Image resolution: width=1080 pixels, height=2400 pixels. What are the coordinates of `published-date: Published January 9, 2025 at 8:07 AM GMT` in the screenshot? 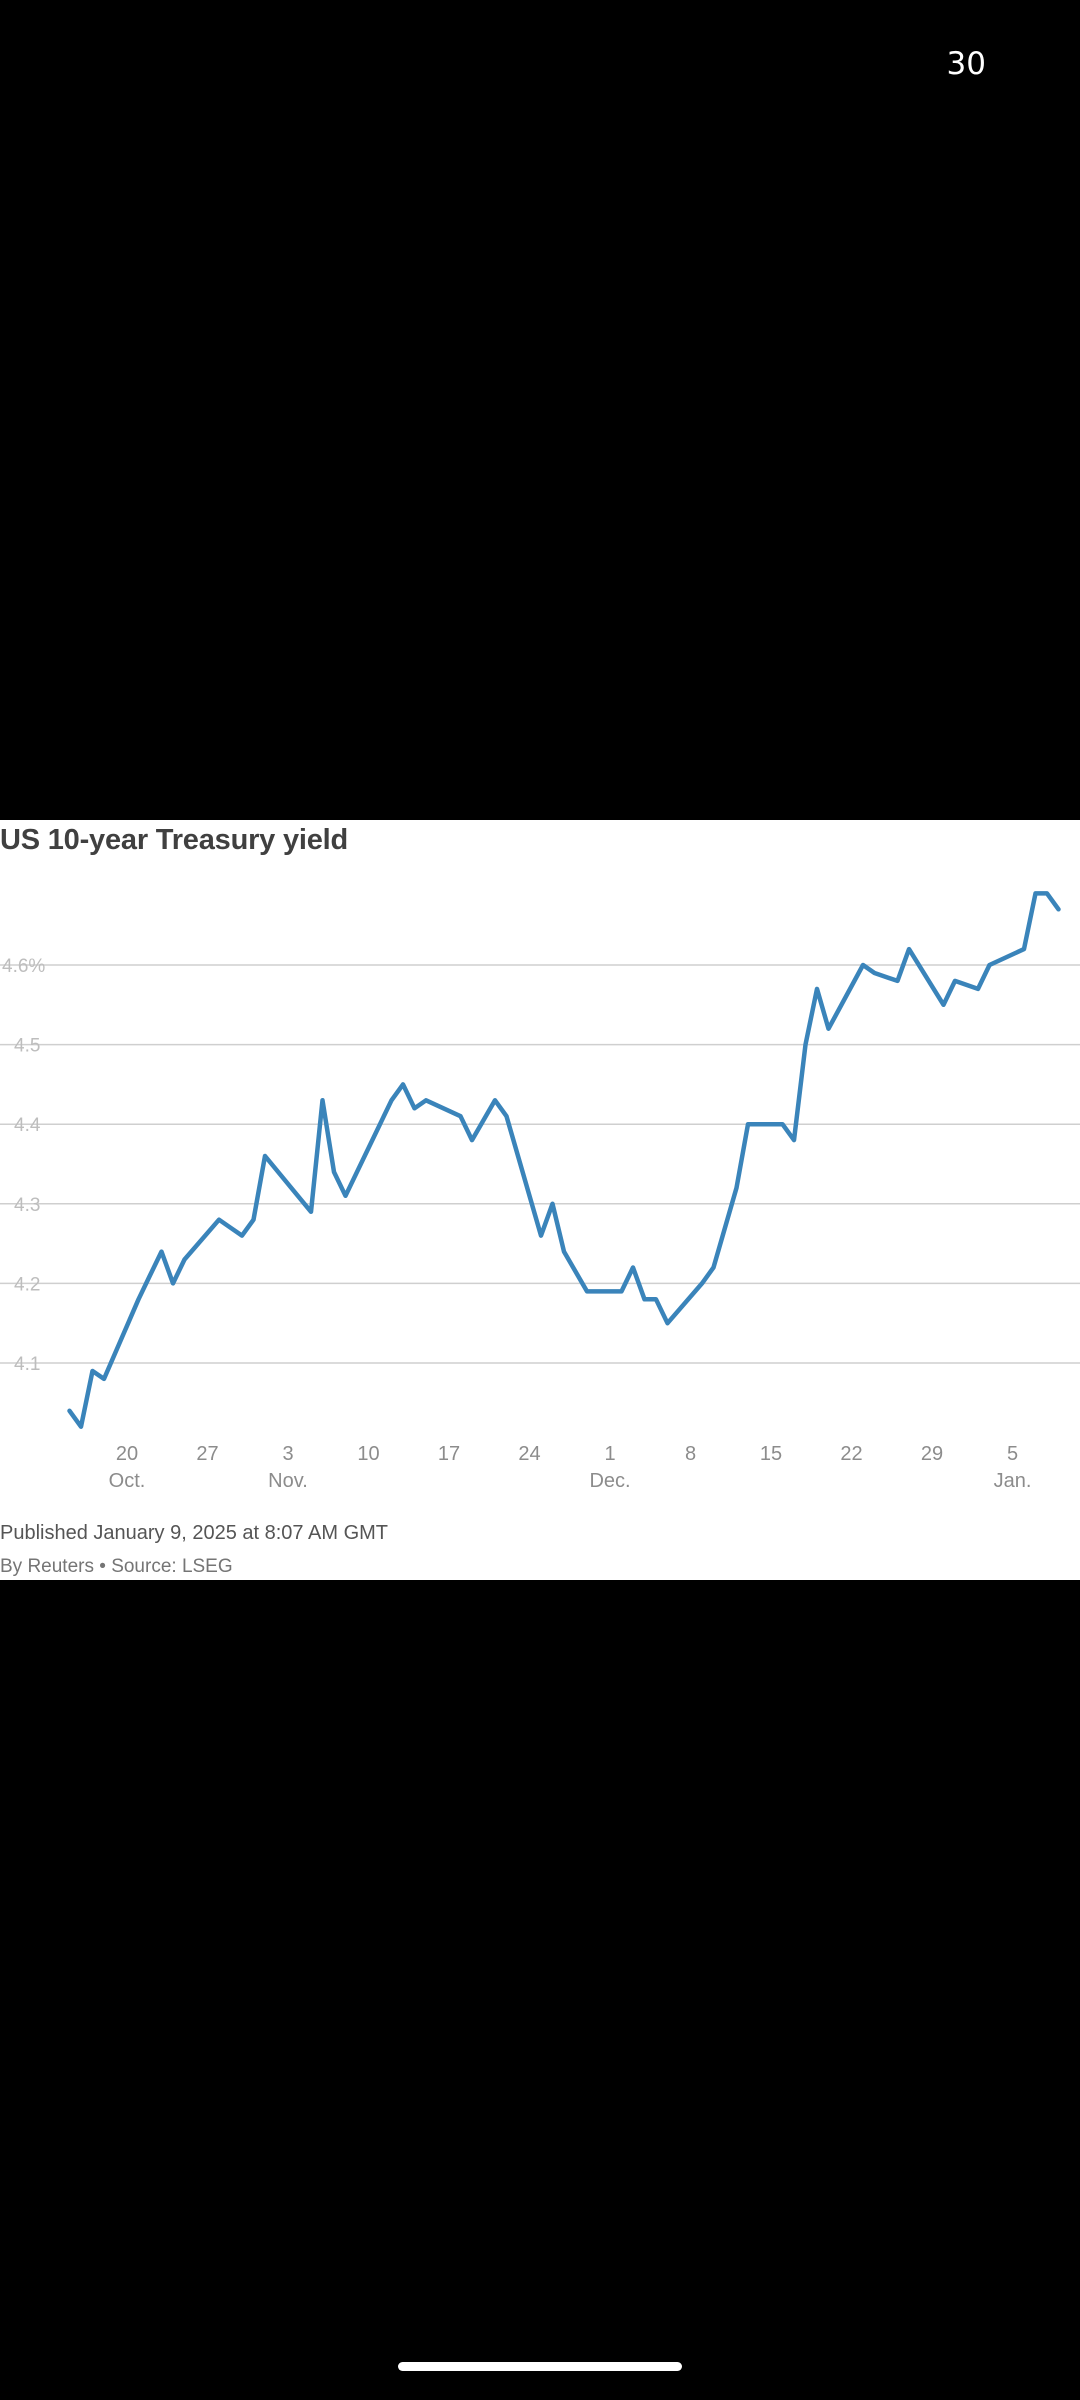 It's located at (194, 1533).